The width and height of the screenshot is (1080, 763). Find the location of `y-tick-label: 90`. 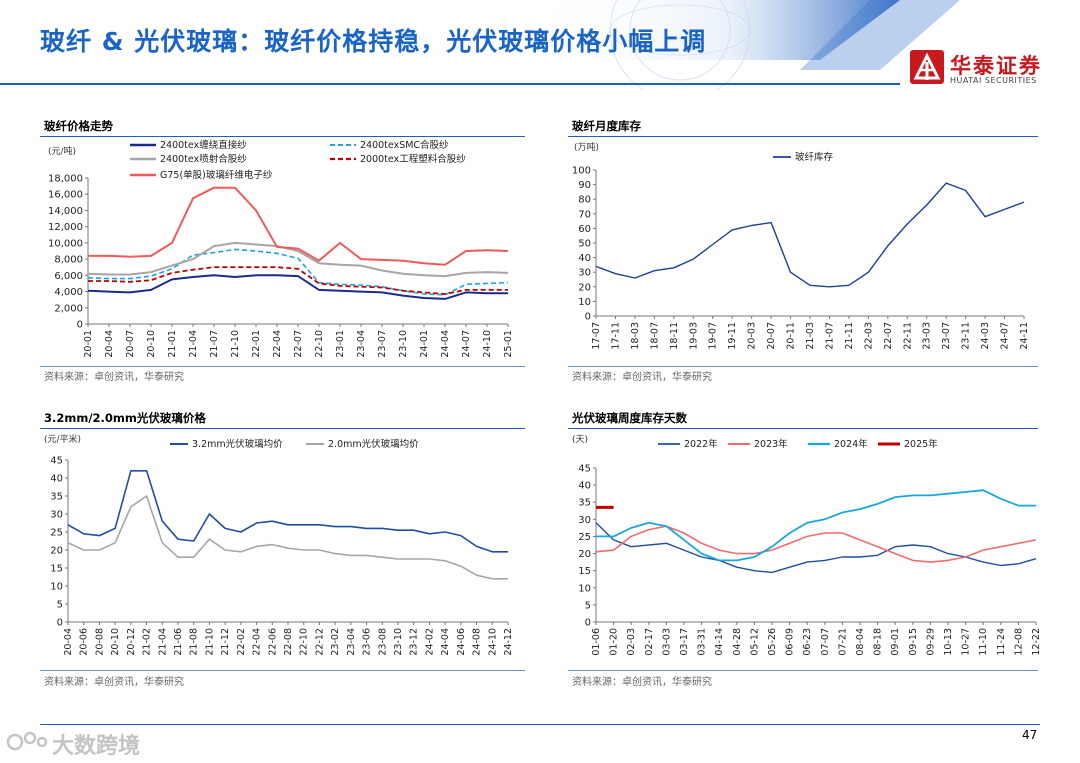

y-tick-label: 90 is located at coordinates (584, 185).